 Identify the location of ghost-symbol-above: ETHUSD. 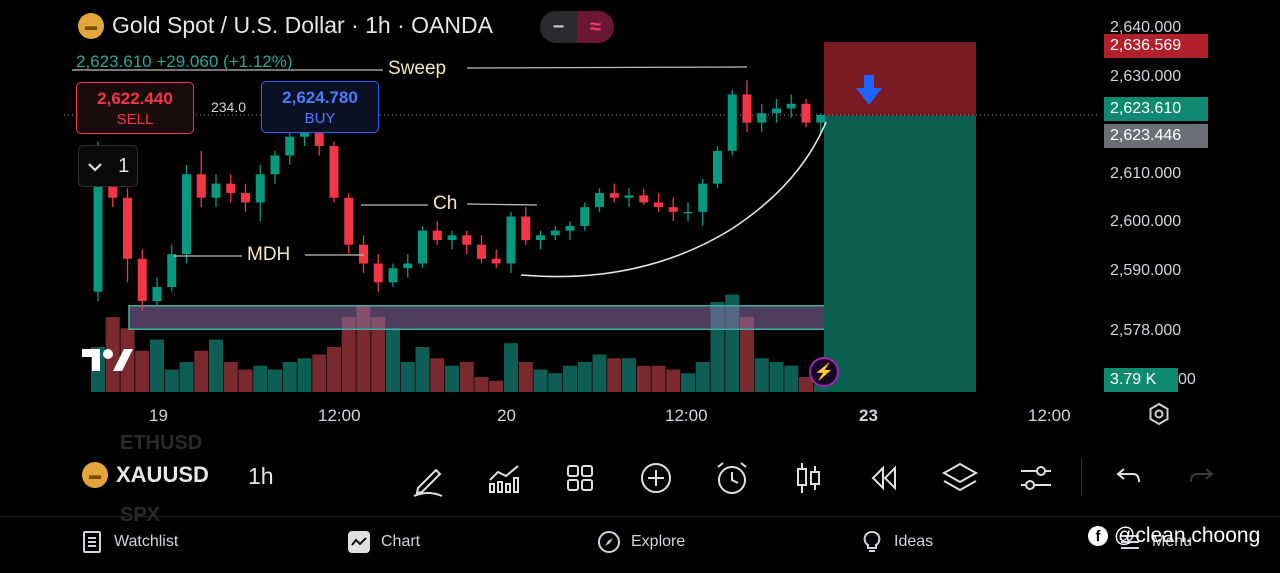
(161, 443).